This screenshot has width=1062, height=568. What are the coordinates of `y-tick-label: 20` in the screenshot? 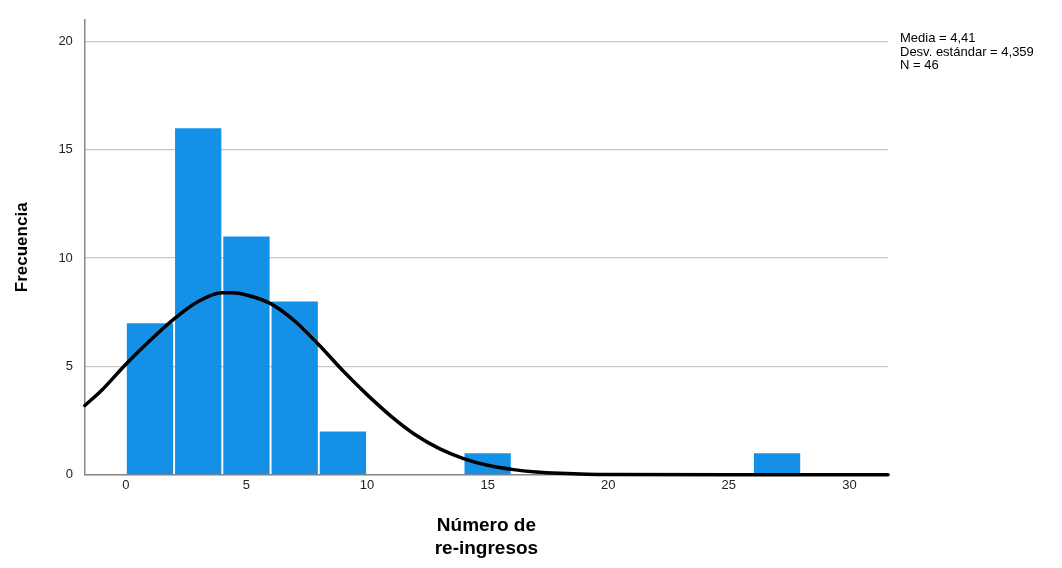 It's located at (65, 41).